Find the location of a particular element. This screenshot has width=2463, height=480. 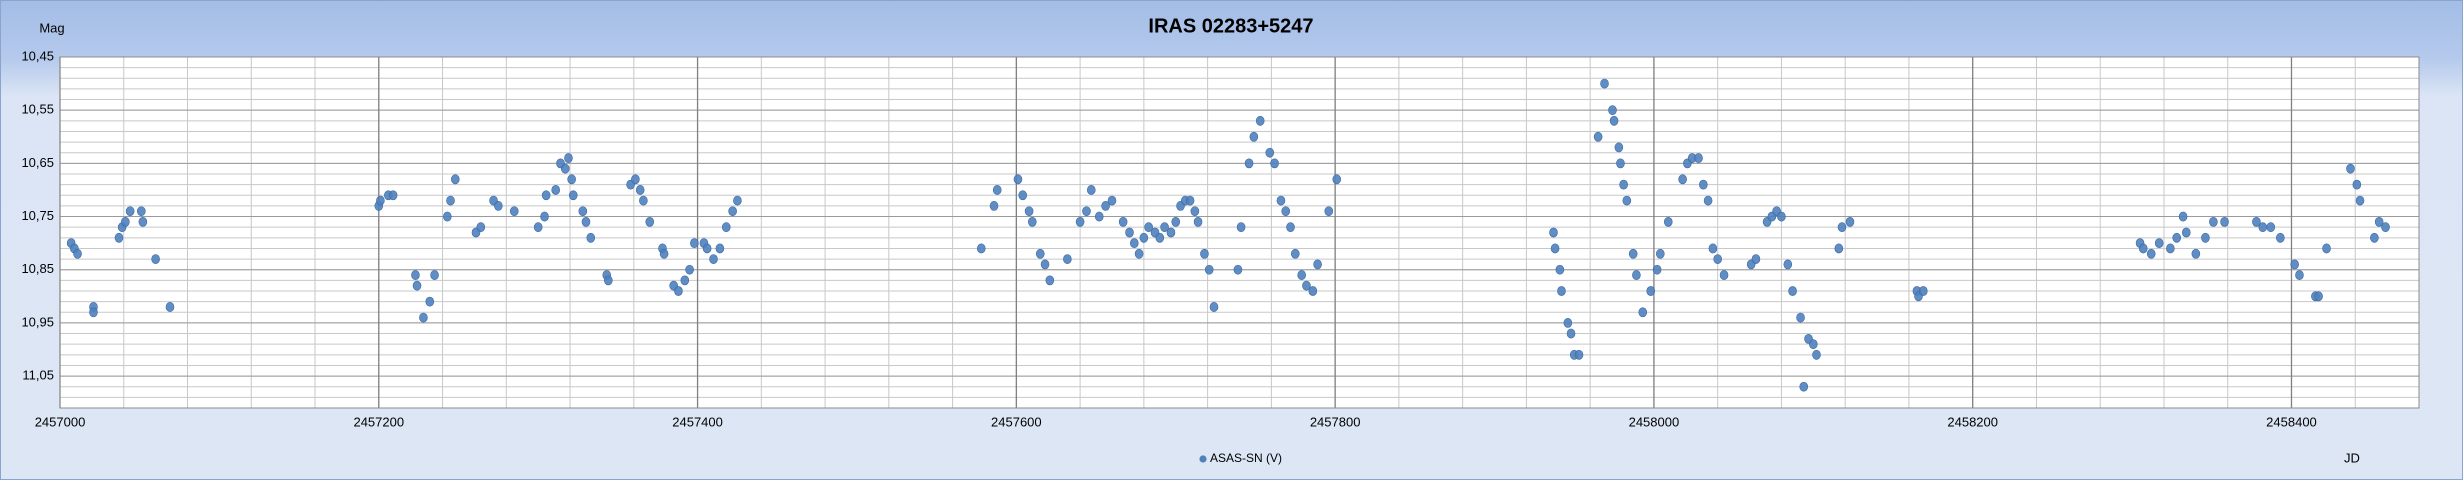

y-tick-label: 10,75 is located at coordinates (37, 215).